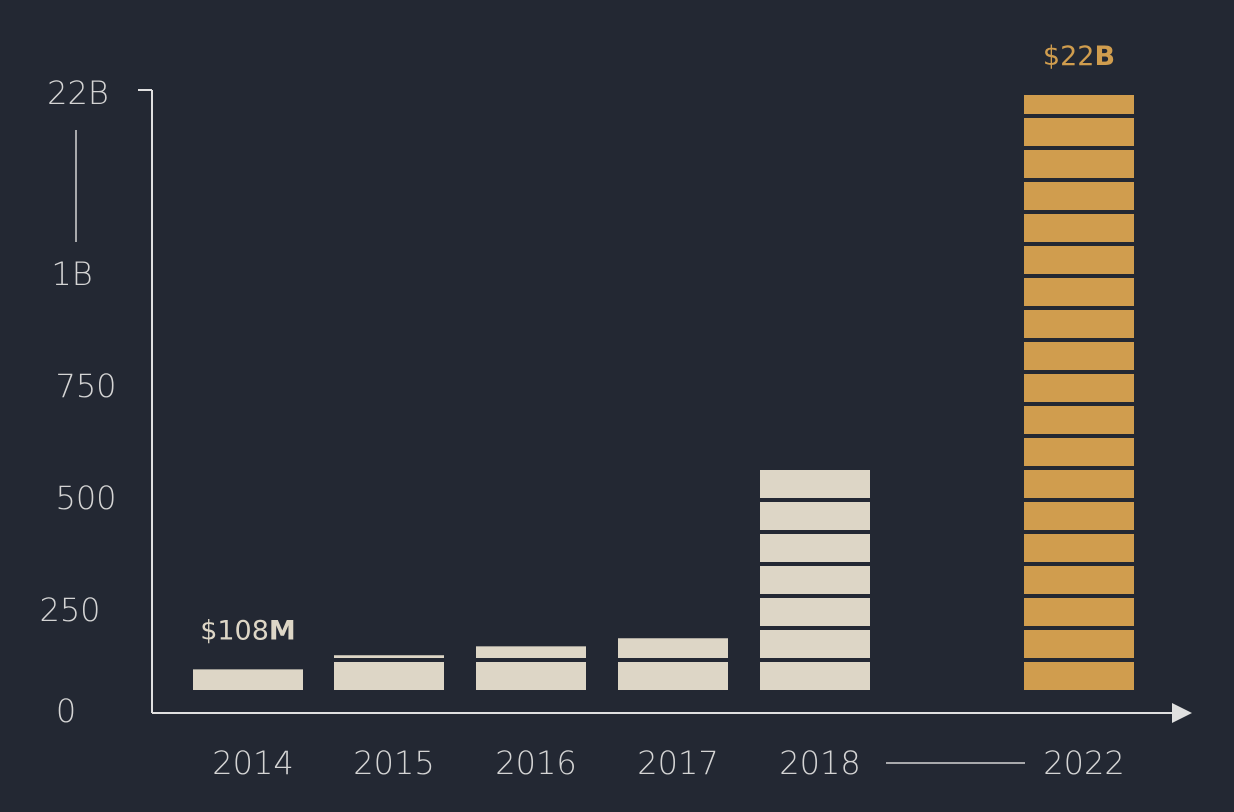  I want to click on x-tick-label: 2017, so click(677, 763).